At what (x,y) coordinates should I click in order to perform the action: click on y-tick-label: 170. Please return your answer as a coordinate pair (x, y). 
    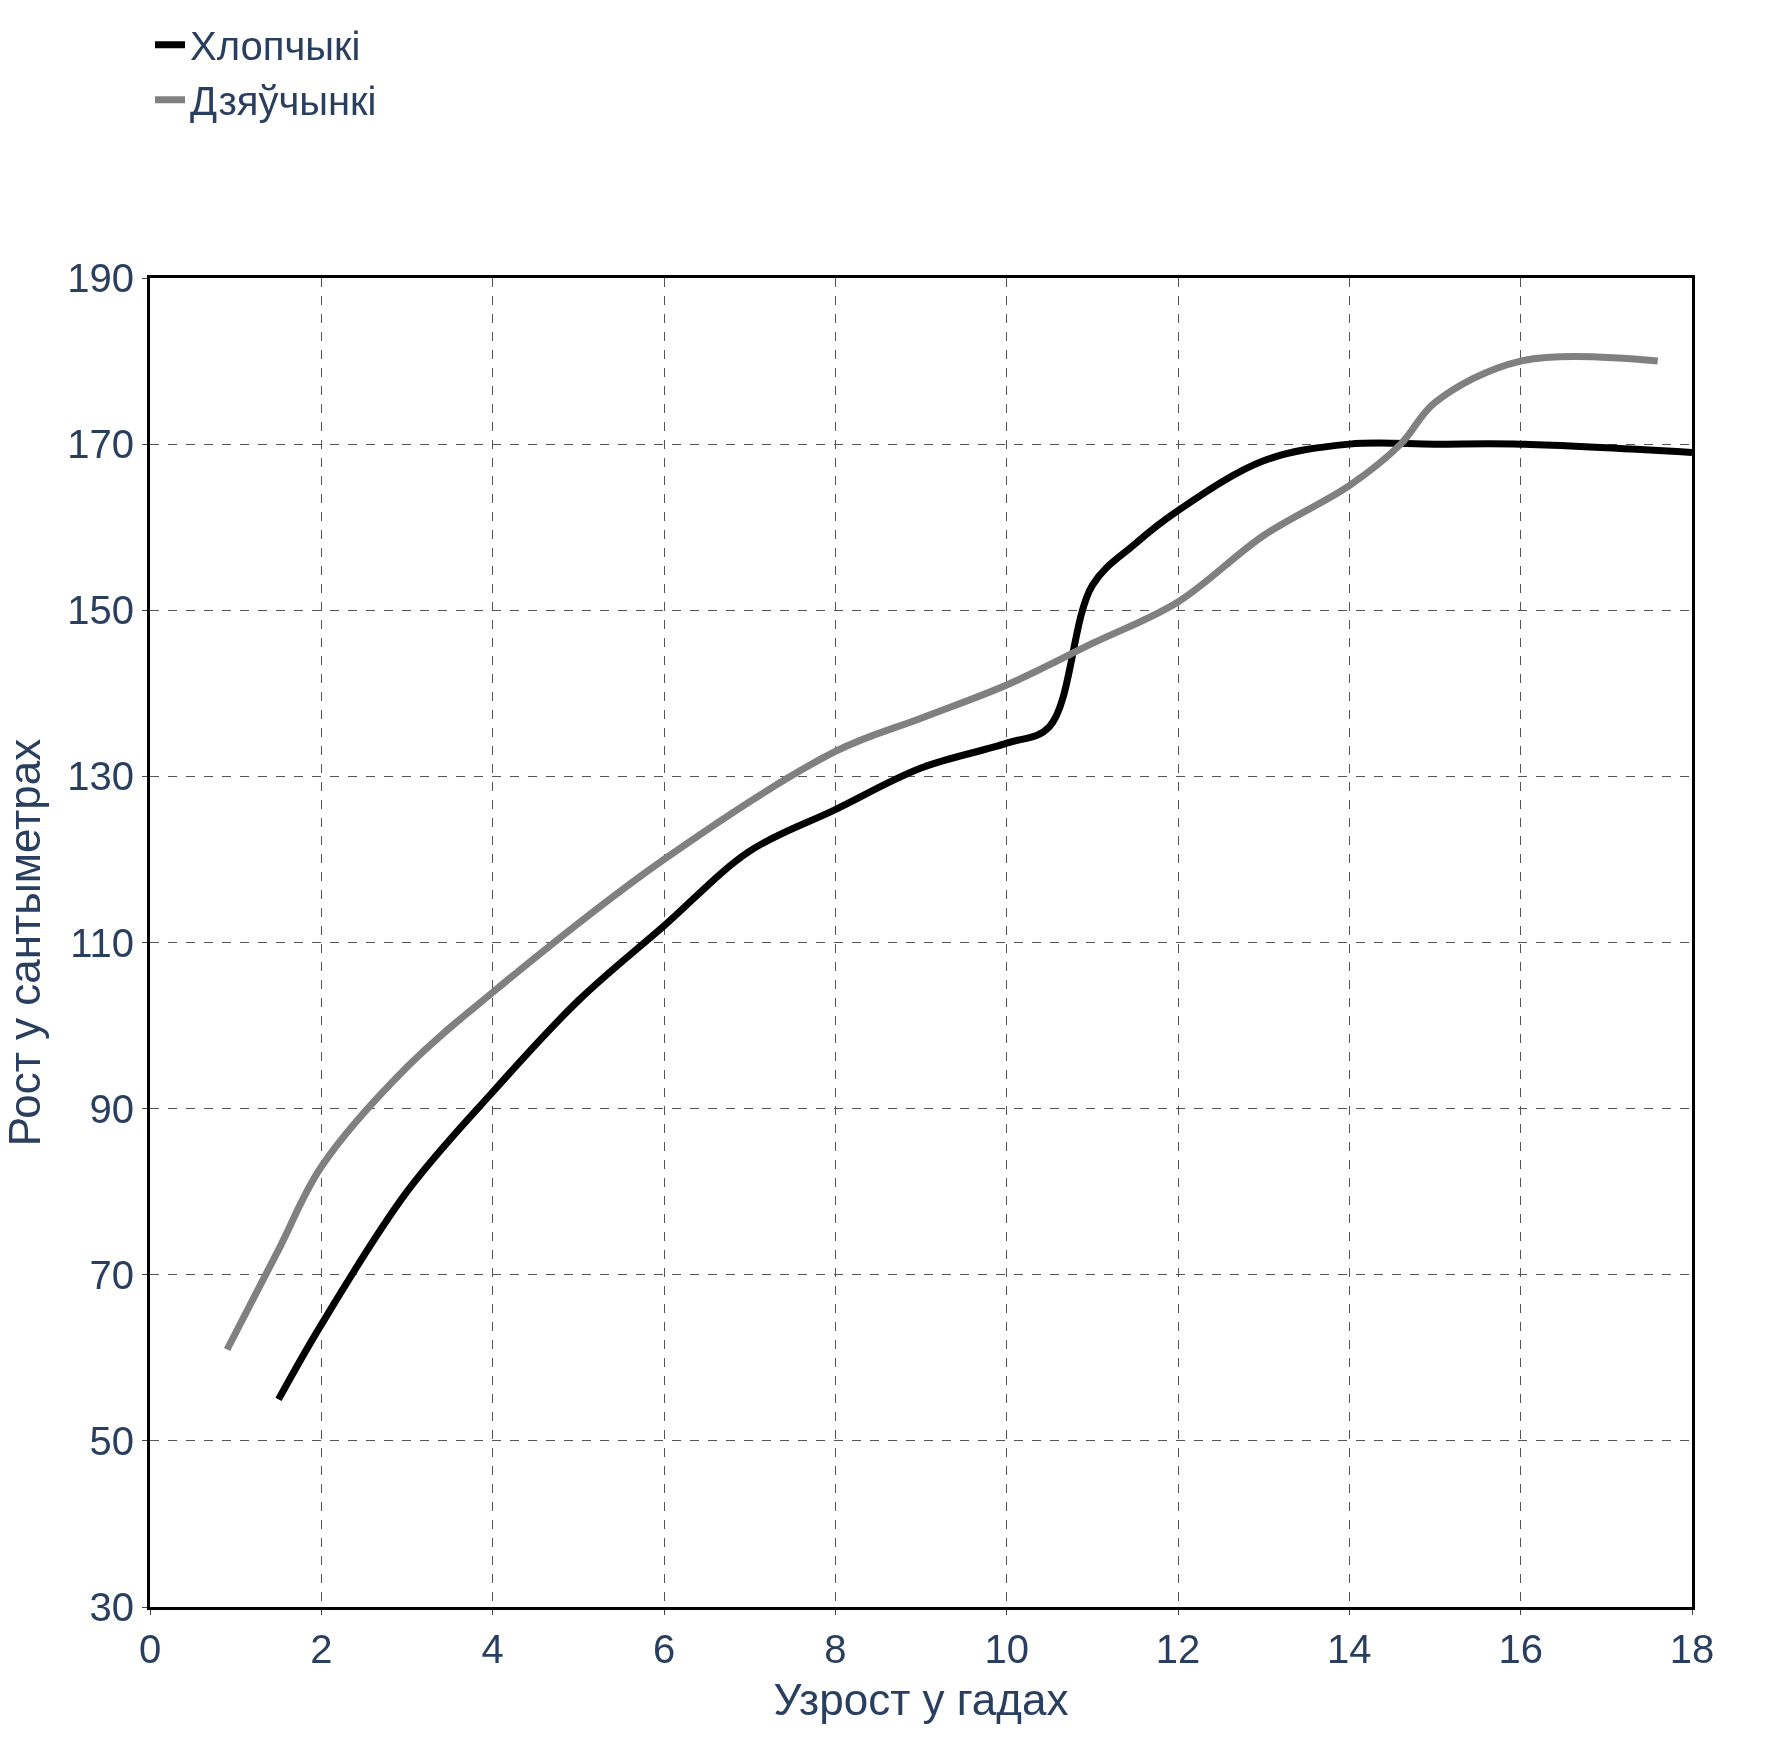
    Looking at the image, I should click on (100, 444).